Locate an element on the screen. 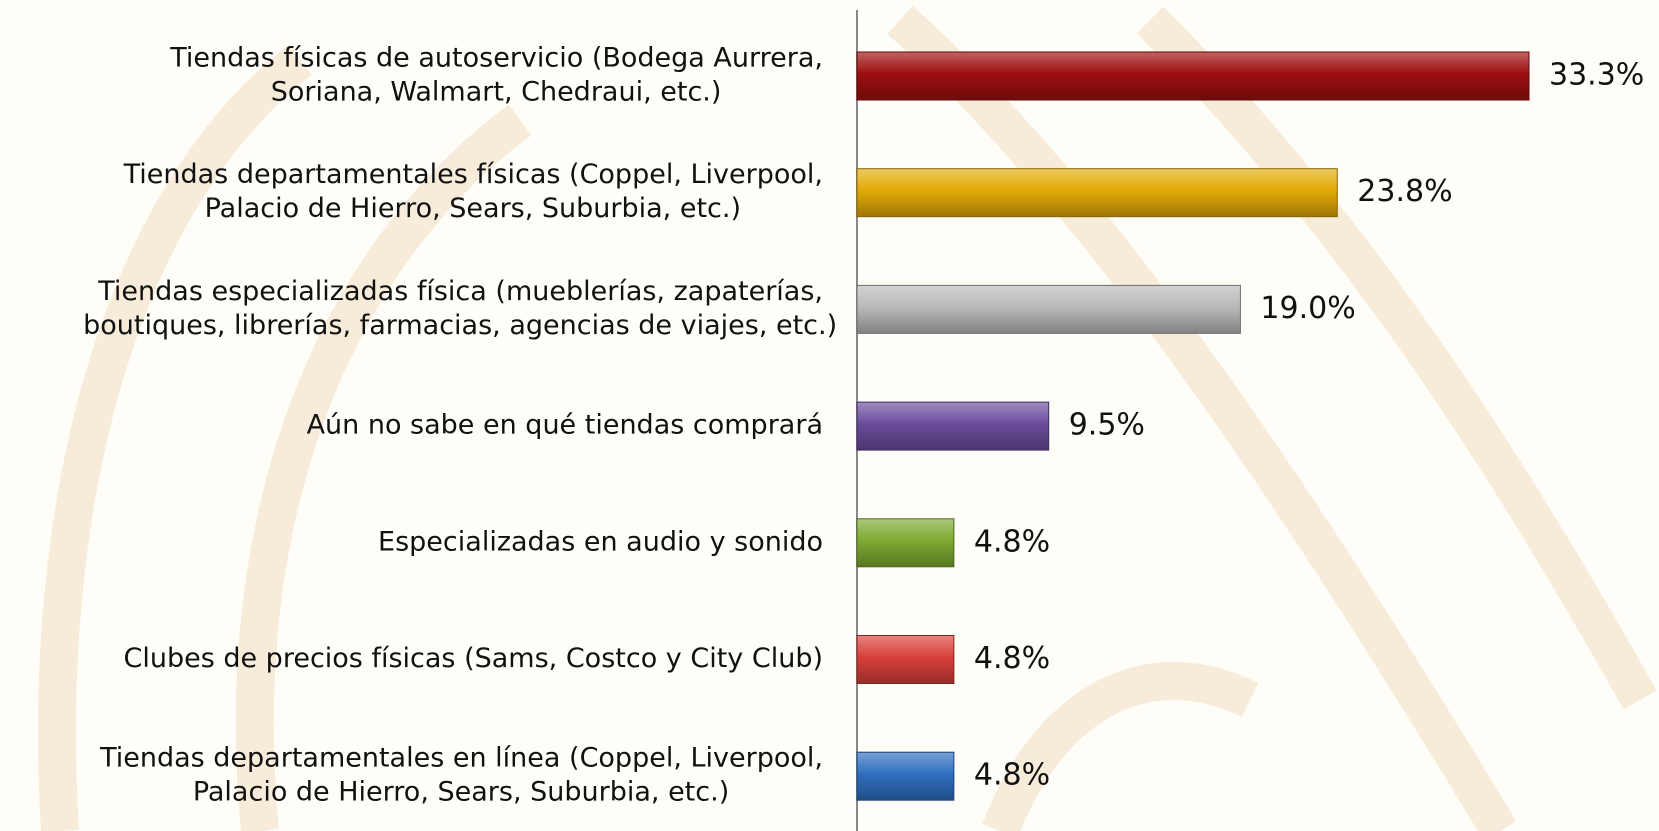  value-label: 33.3% is located at coordinates (1596, 75).